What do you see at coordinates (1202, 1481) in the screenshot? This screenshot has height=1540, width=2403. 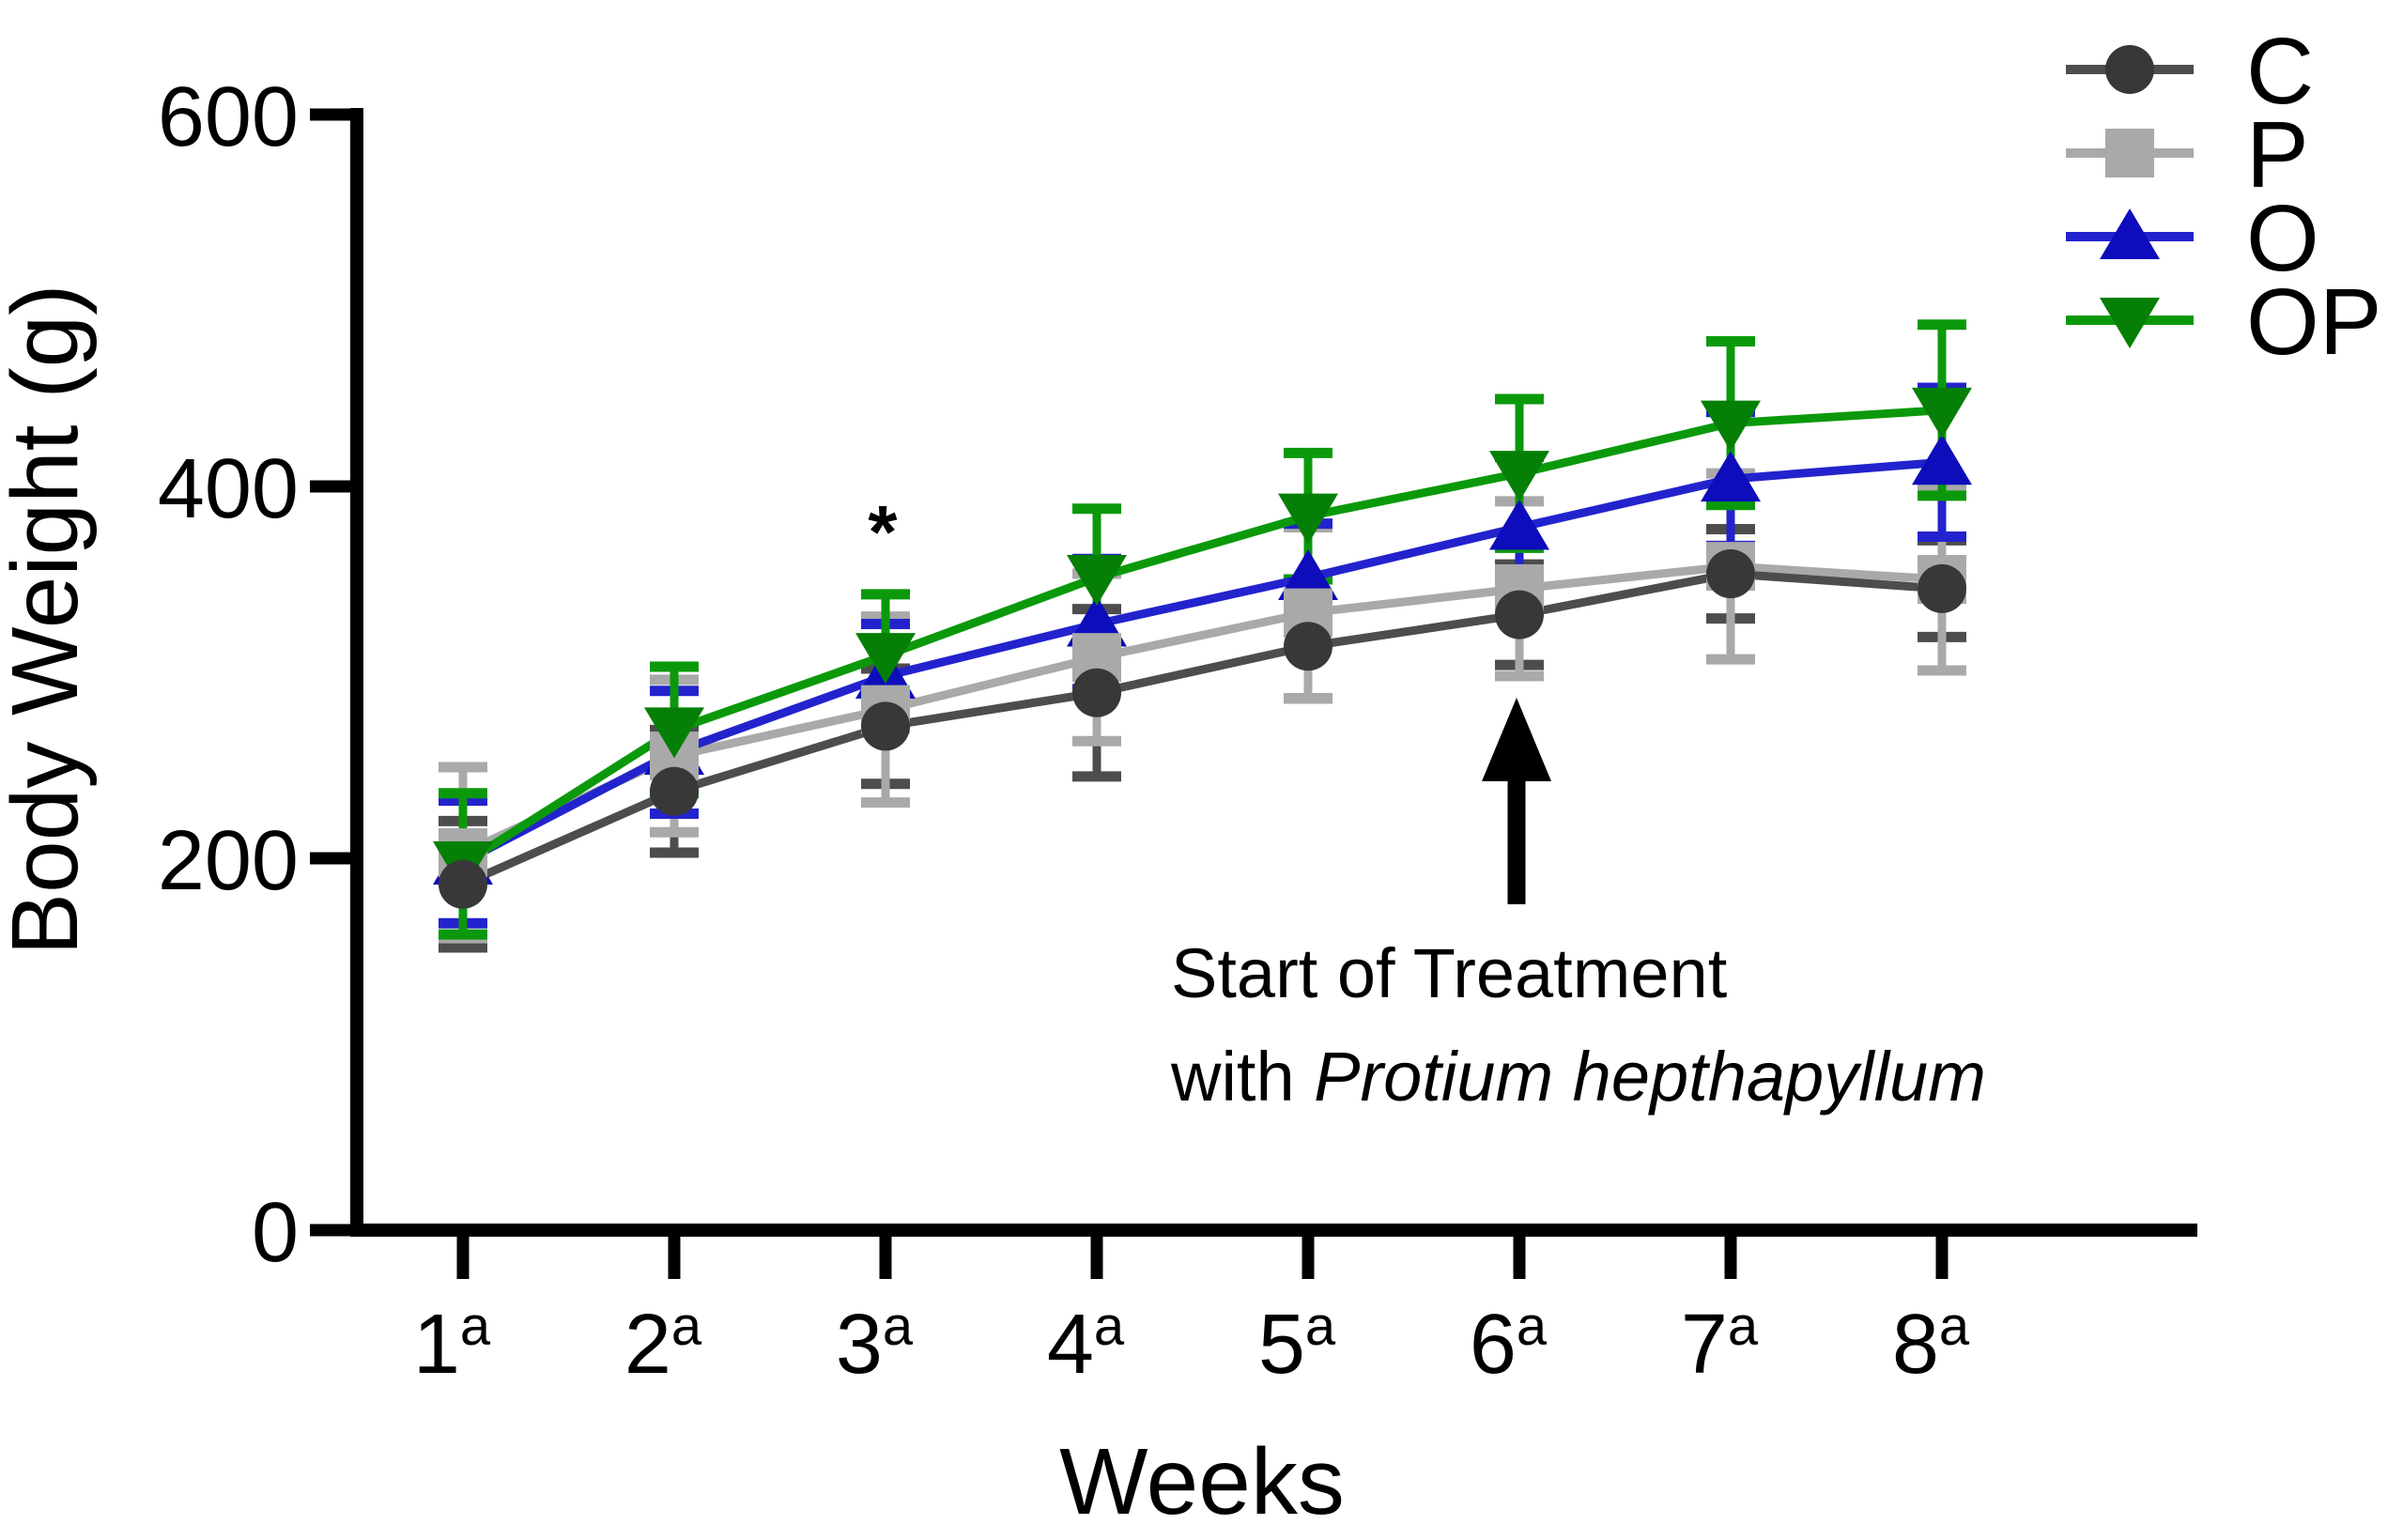 I see `x-axis-label: Weeks` at bounding box center [1202, 1481].